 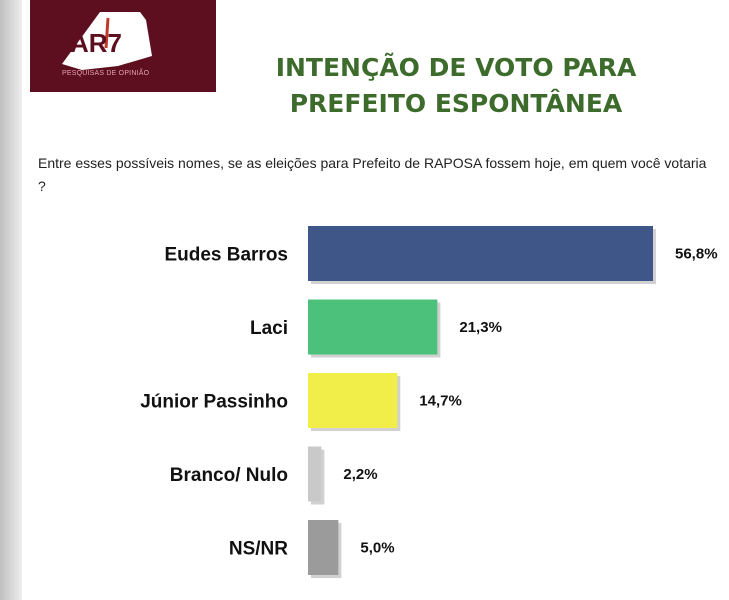 I want to click on logo-mark-icon: AR7, so click(x=107, y=41).